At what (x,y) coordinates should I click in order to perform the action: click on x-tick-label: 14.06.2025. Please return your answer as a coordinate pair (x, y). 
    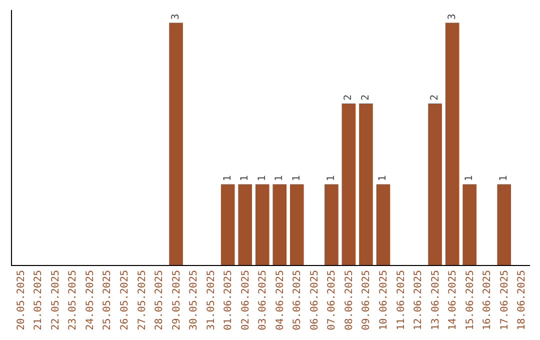
    Looking at the image, I should click on (453, 300).